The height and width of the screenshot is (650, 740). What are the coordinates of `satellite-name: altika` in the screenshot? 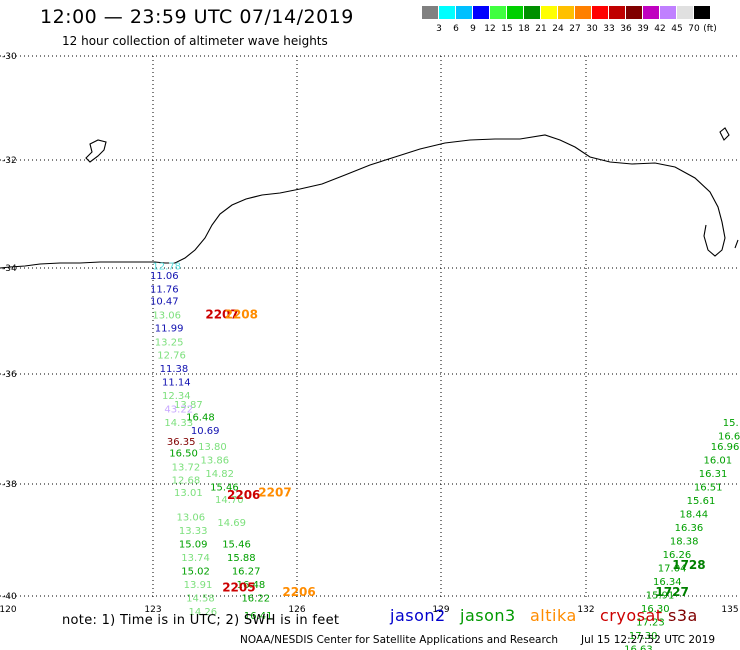 It's located at (553, 615).